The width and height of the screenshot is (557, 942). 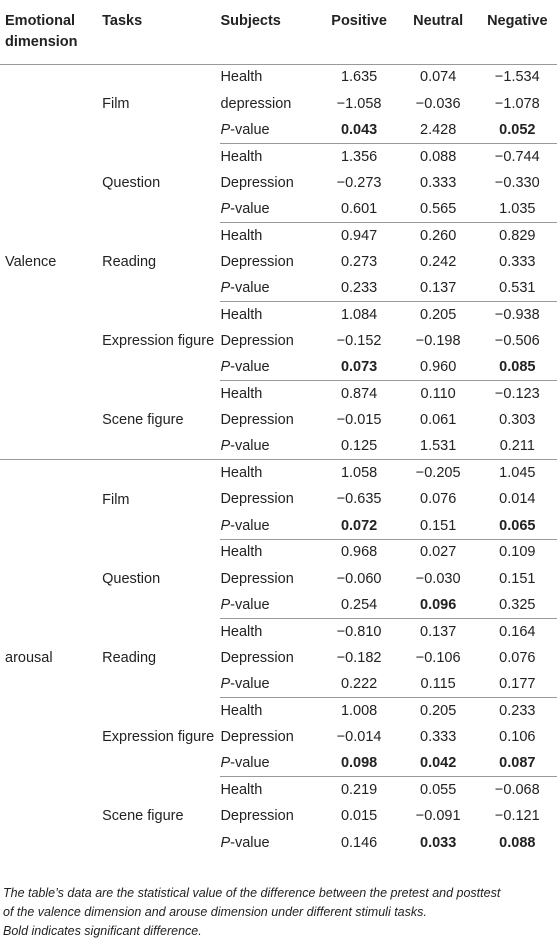 I want to click on value-cell-pos: 0.874, so click(x=359, y=394).